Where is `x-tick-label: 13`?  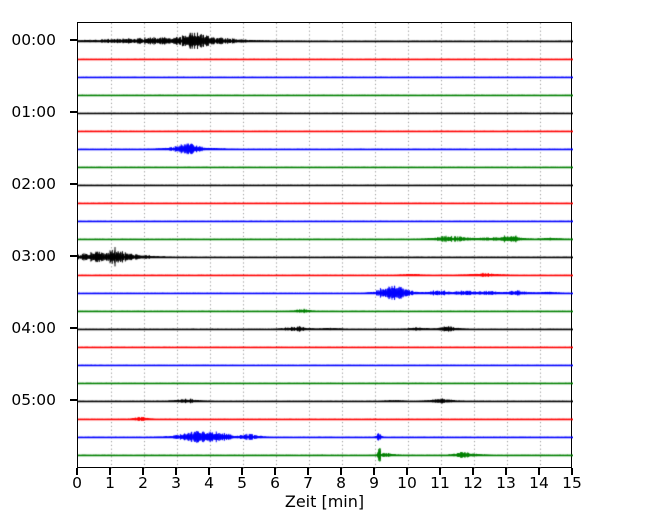
x-tick-label: 13 is located at coordinates (506, 483).